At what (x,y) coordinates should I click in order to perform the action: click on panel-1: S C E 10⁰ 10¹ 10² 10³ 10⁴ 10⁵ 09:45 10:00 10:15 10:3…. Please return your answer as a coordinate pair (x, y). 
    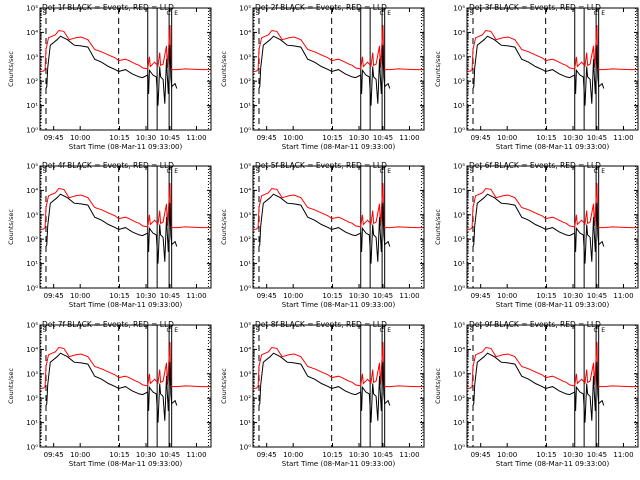
    Looking at the image, I should click on (109, 77).